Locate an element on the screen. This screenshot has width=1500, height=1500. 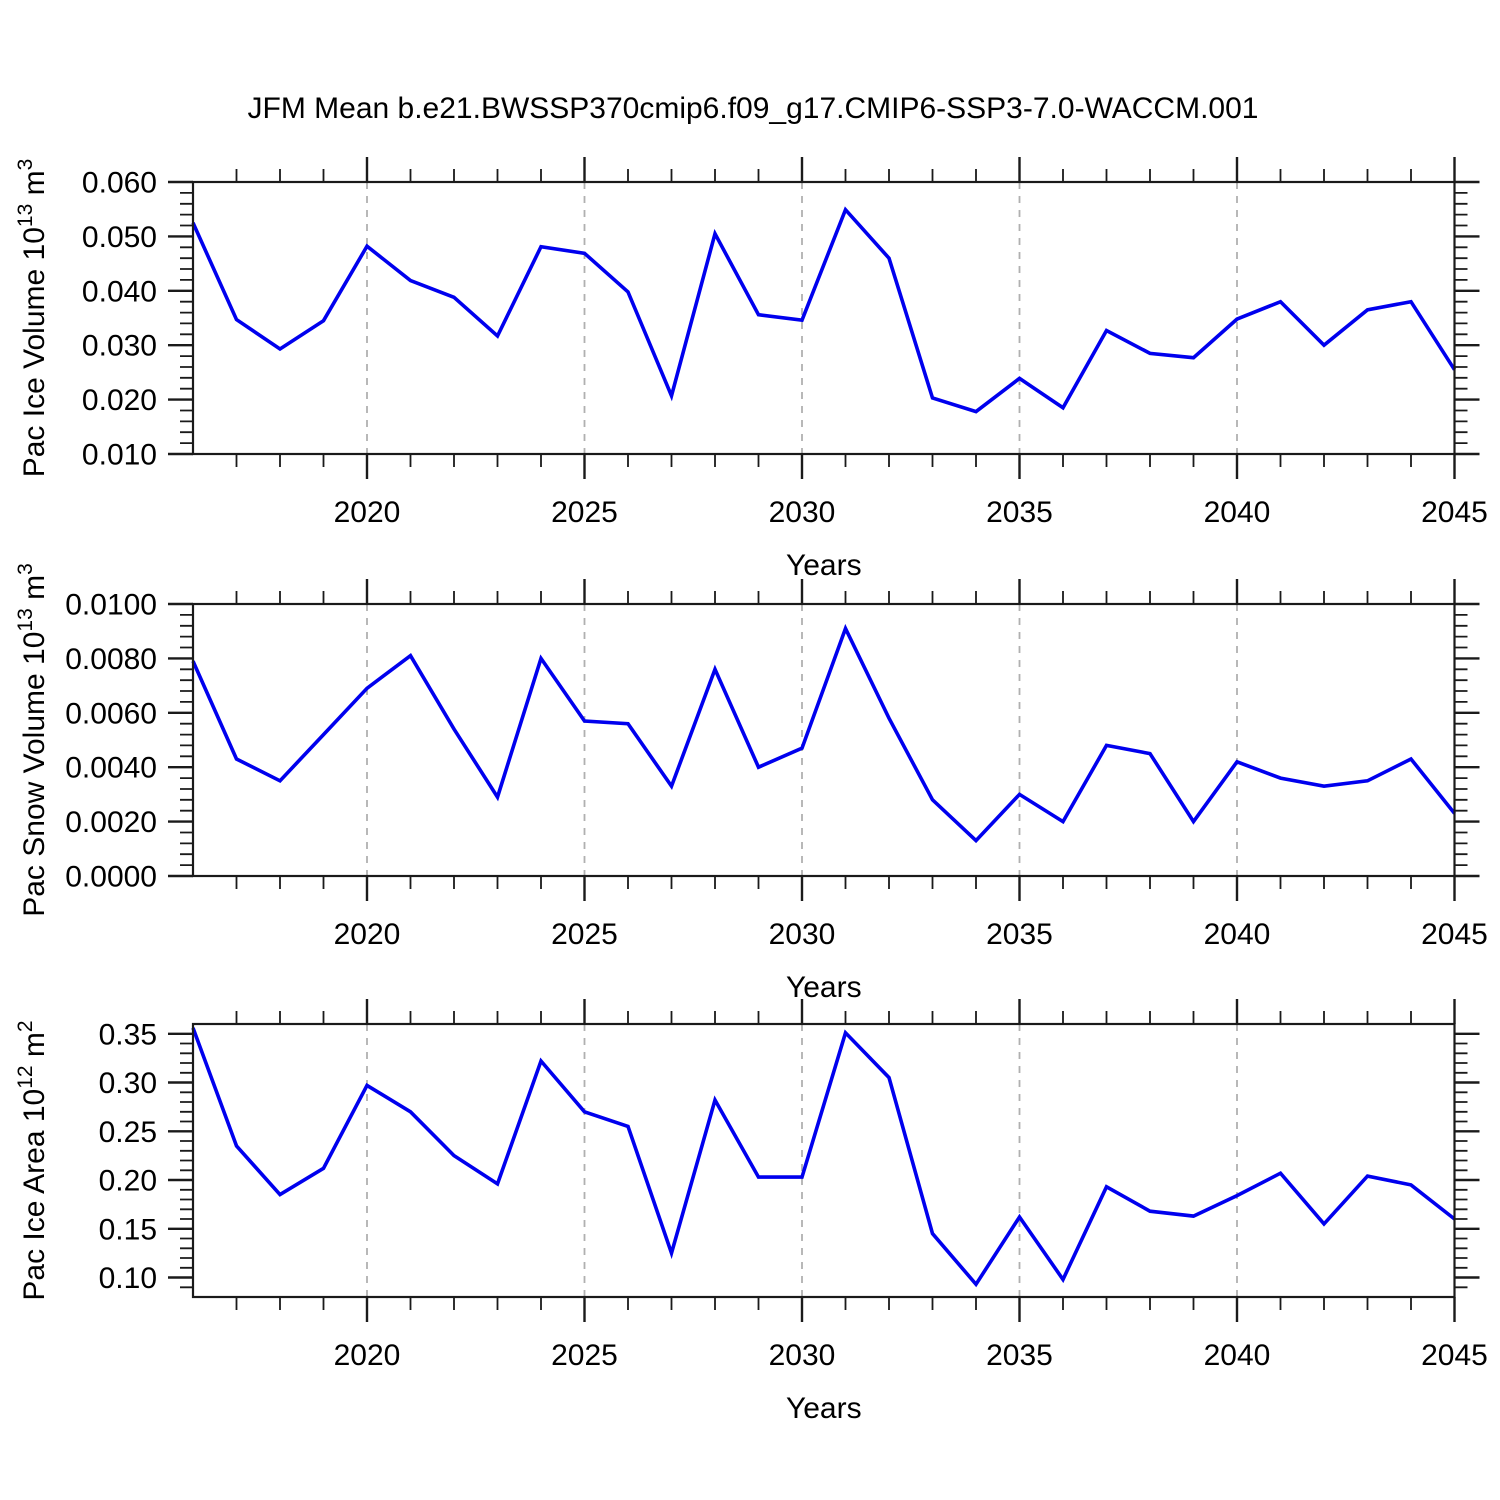
chart-3-ytick-label: 0.10 is located at coordinates (128, 1278).